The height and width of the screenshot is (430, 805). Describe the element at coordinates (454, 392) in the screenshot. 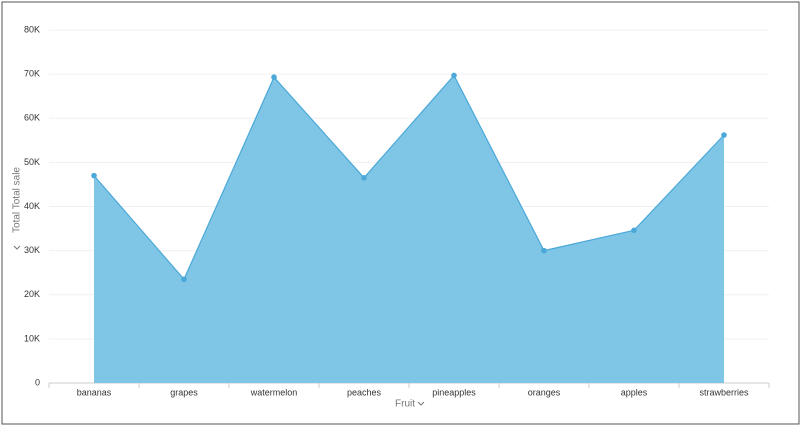

I see `x-tick-label: pineapples` at that location.